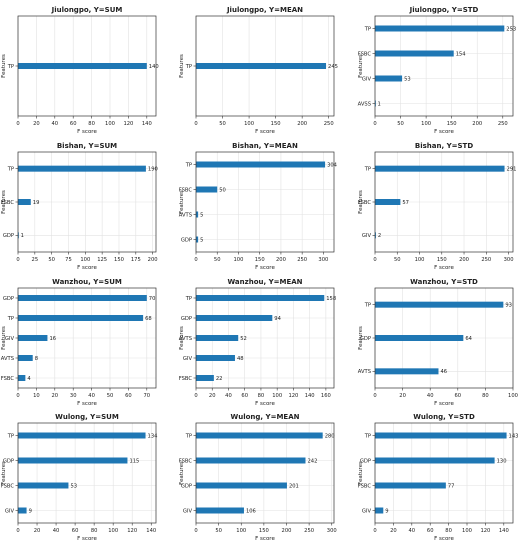 The height and width of the screenshot is (550, 531). Describe the element at coordinates (36, 359) in the screenshot. I see `data-label: 8` at that location.